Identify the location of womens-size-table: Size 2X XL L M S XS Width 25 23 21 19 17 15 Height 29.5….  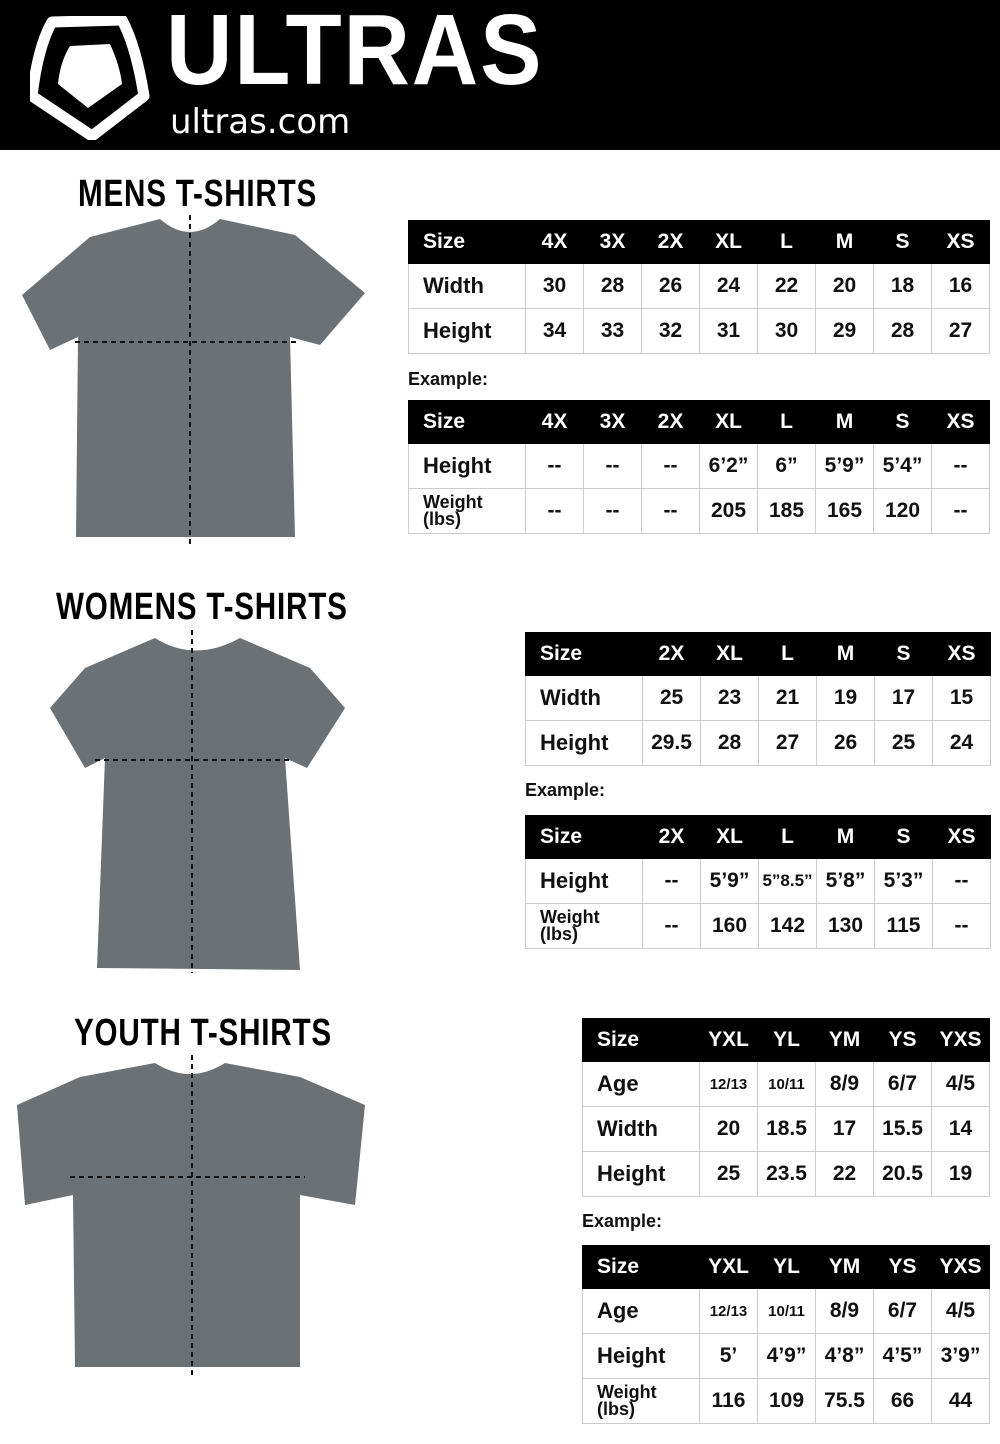
(758, 699).